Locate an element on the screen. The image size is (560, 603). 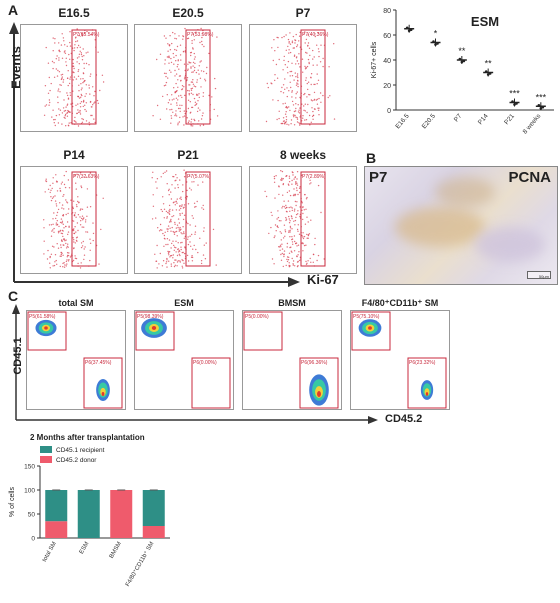
scale-bar is located at coordinates (539, 275).